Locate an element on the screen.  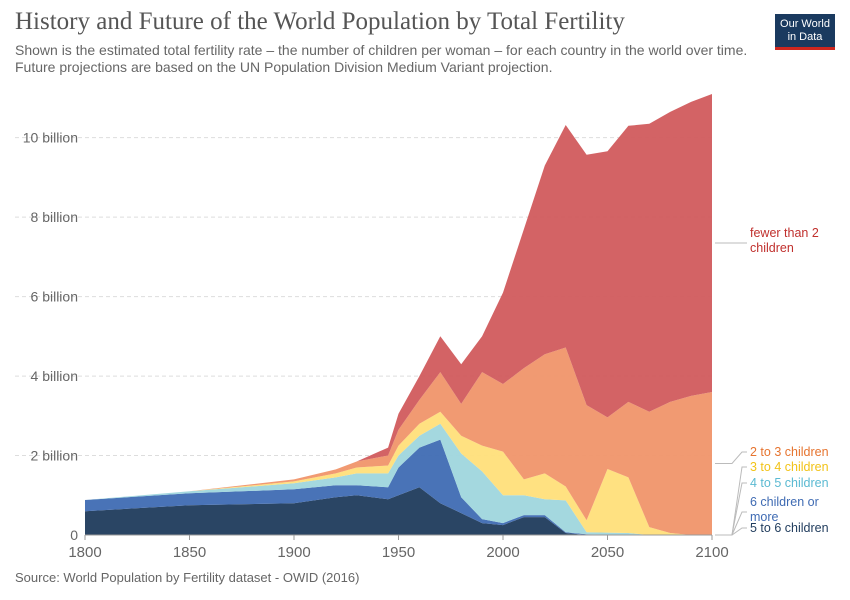
legend-label-line: 4 to 5 children is located at coordinates (789, 483).